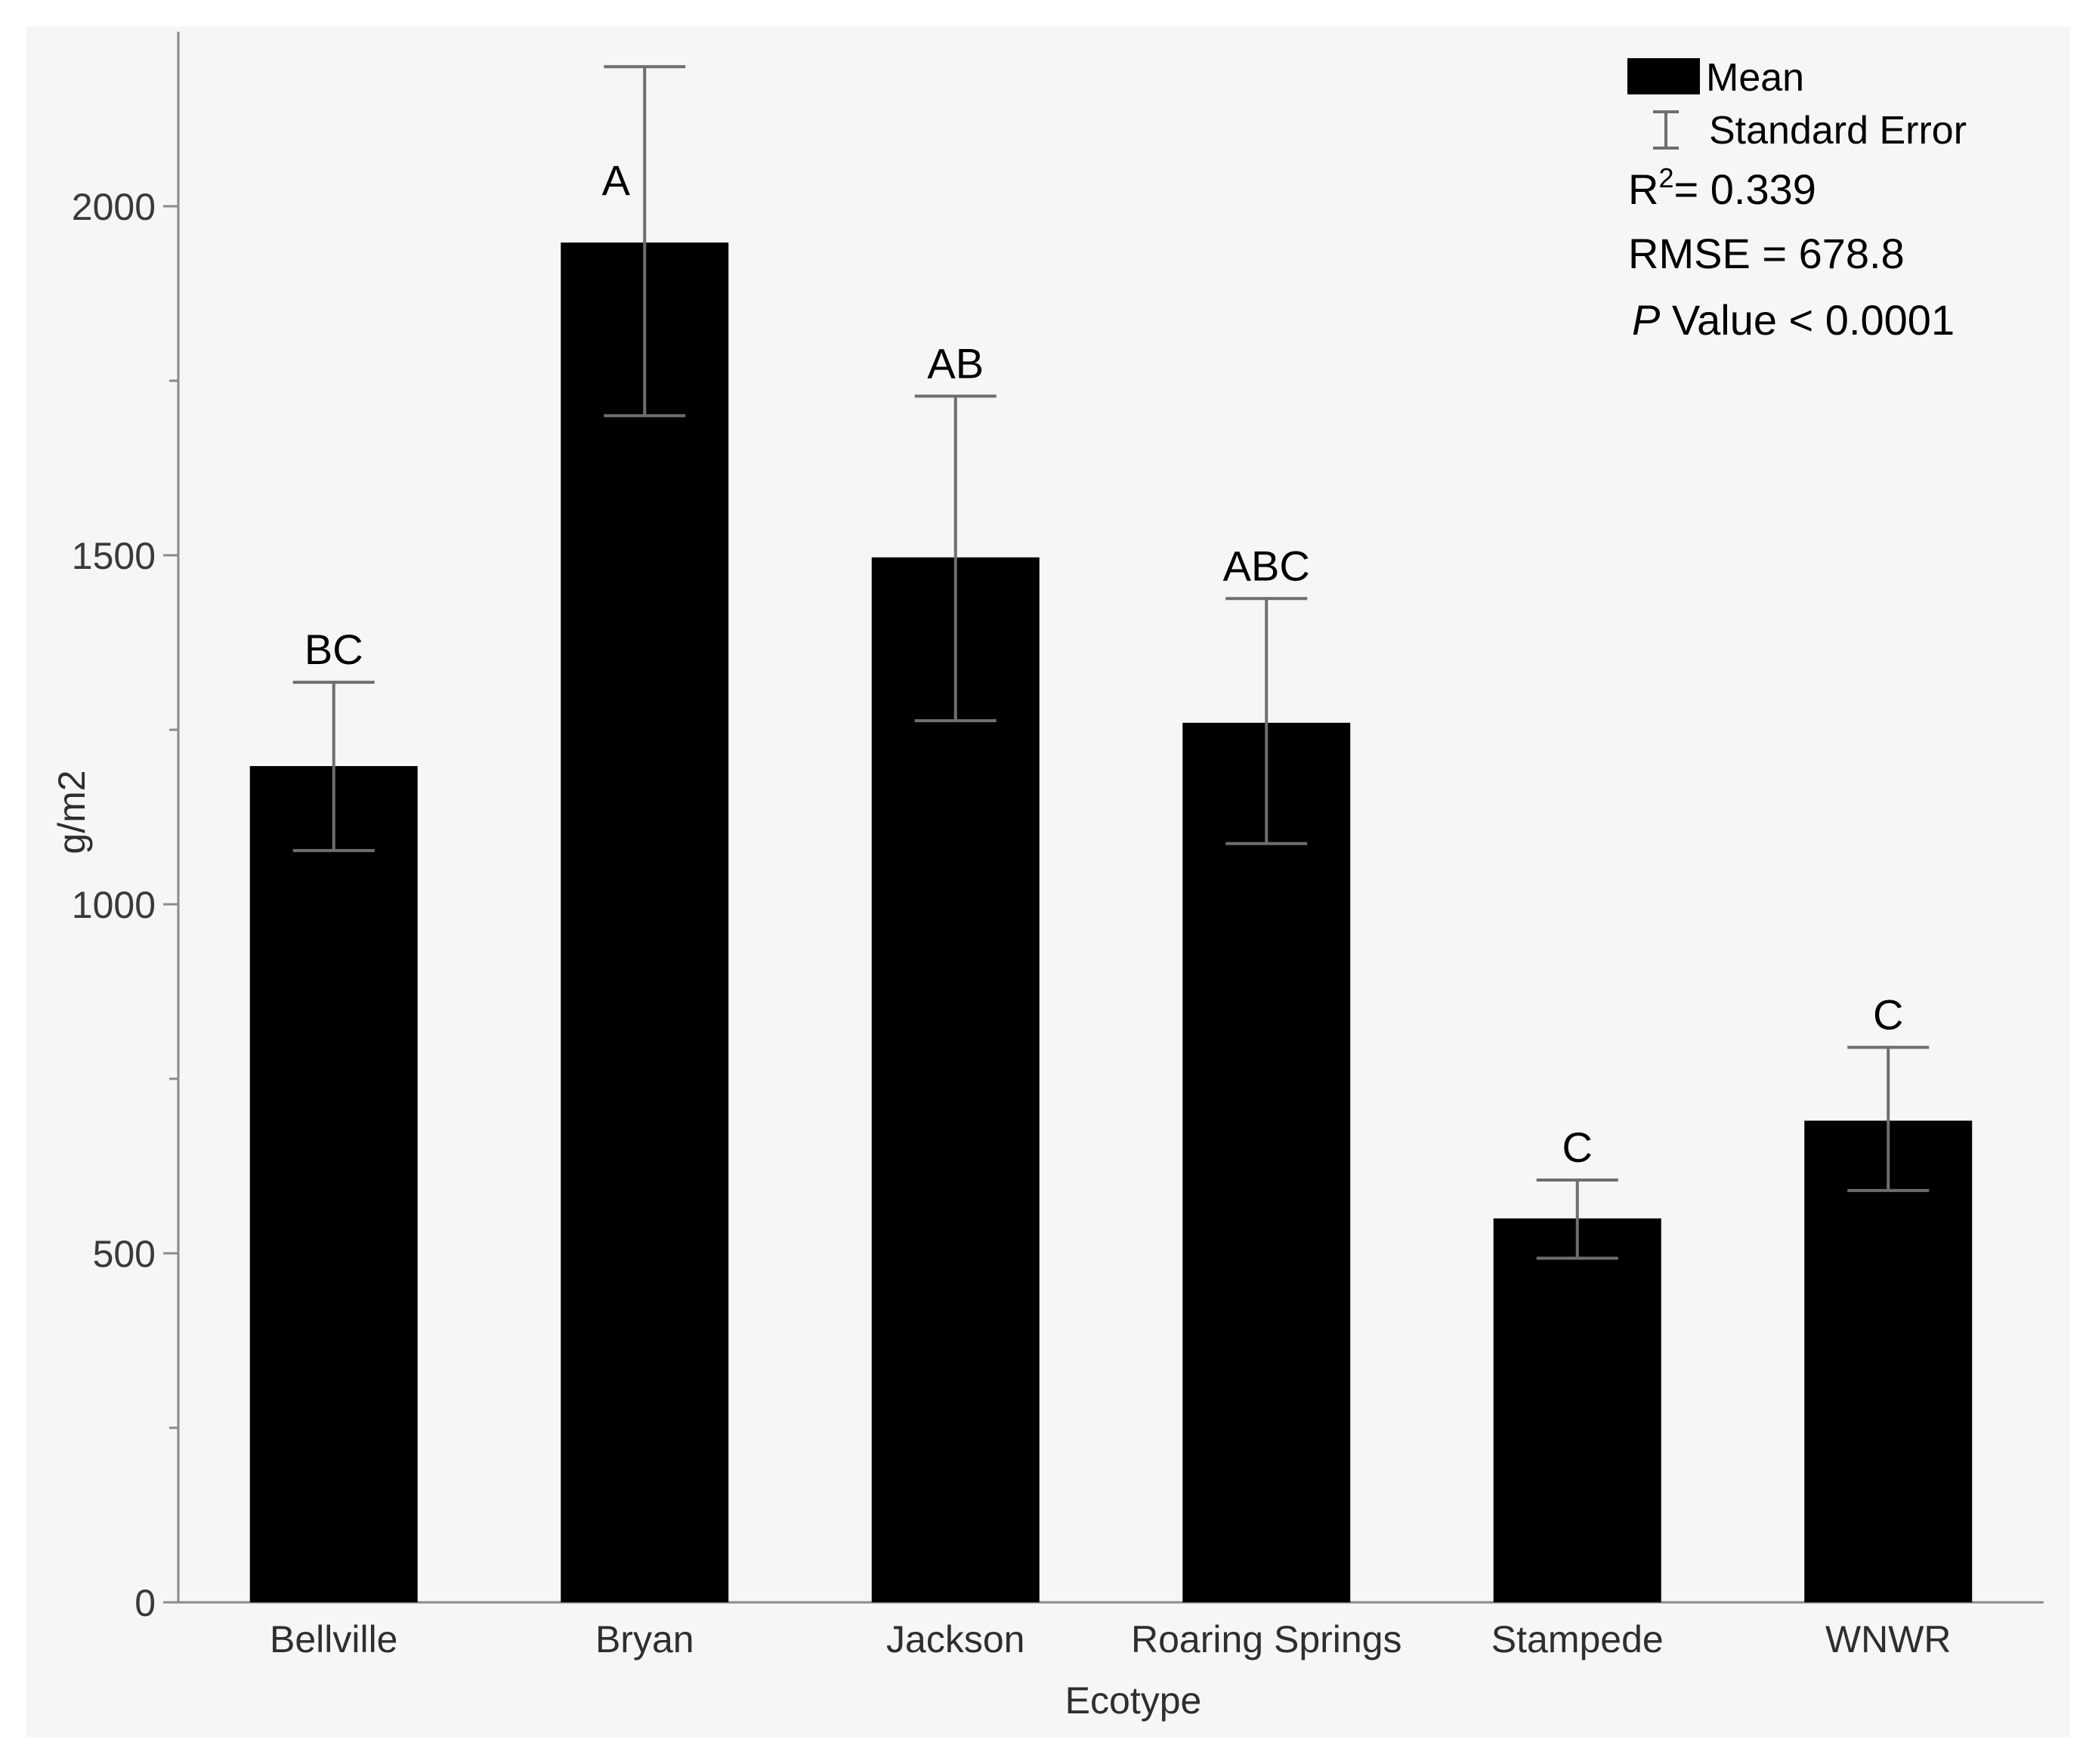 The height and width of the screenshot is (1764, 2089). Describe the element at coordinates (1838, 131) in the screenshot. I see `legend-standard-error-label: Standard Error` at that location.